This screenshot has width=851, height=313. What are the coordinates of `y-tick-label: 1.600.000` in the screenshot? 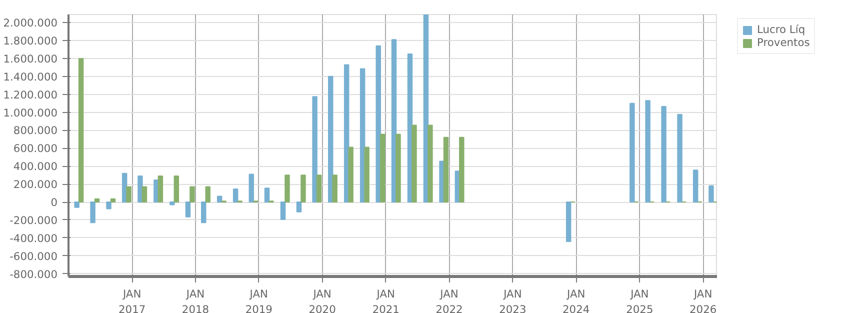 It's located at (30, 59).